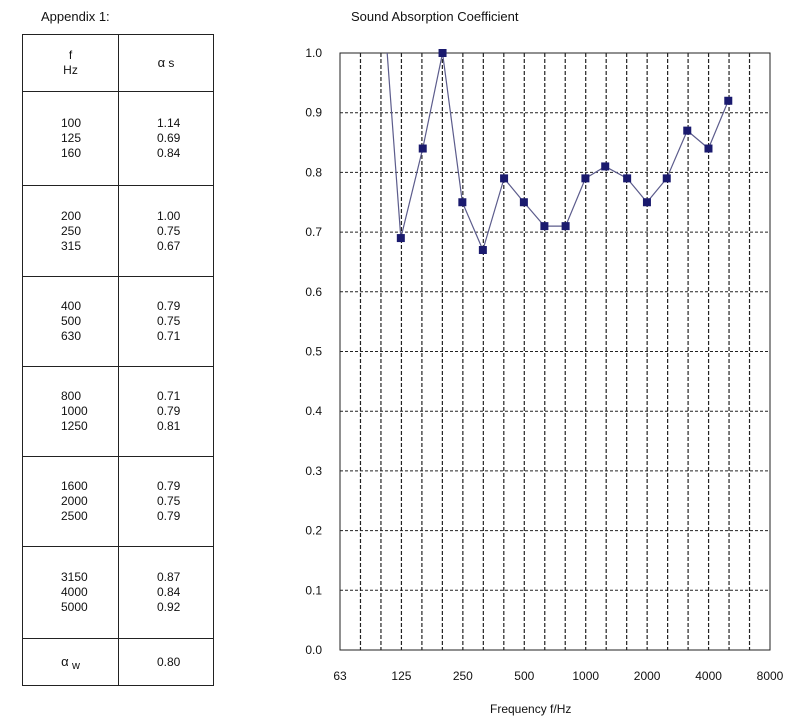  Describe the element at coordinates (169, 138) in the screenshot. I see `alpha-value: 0.69` at that location.